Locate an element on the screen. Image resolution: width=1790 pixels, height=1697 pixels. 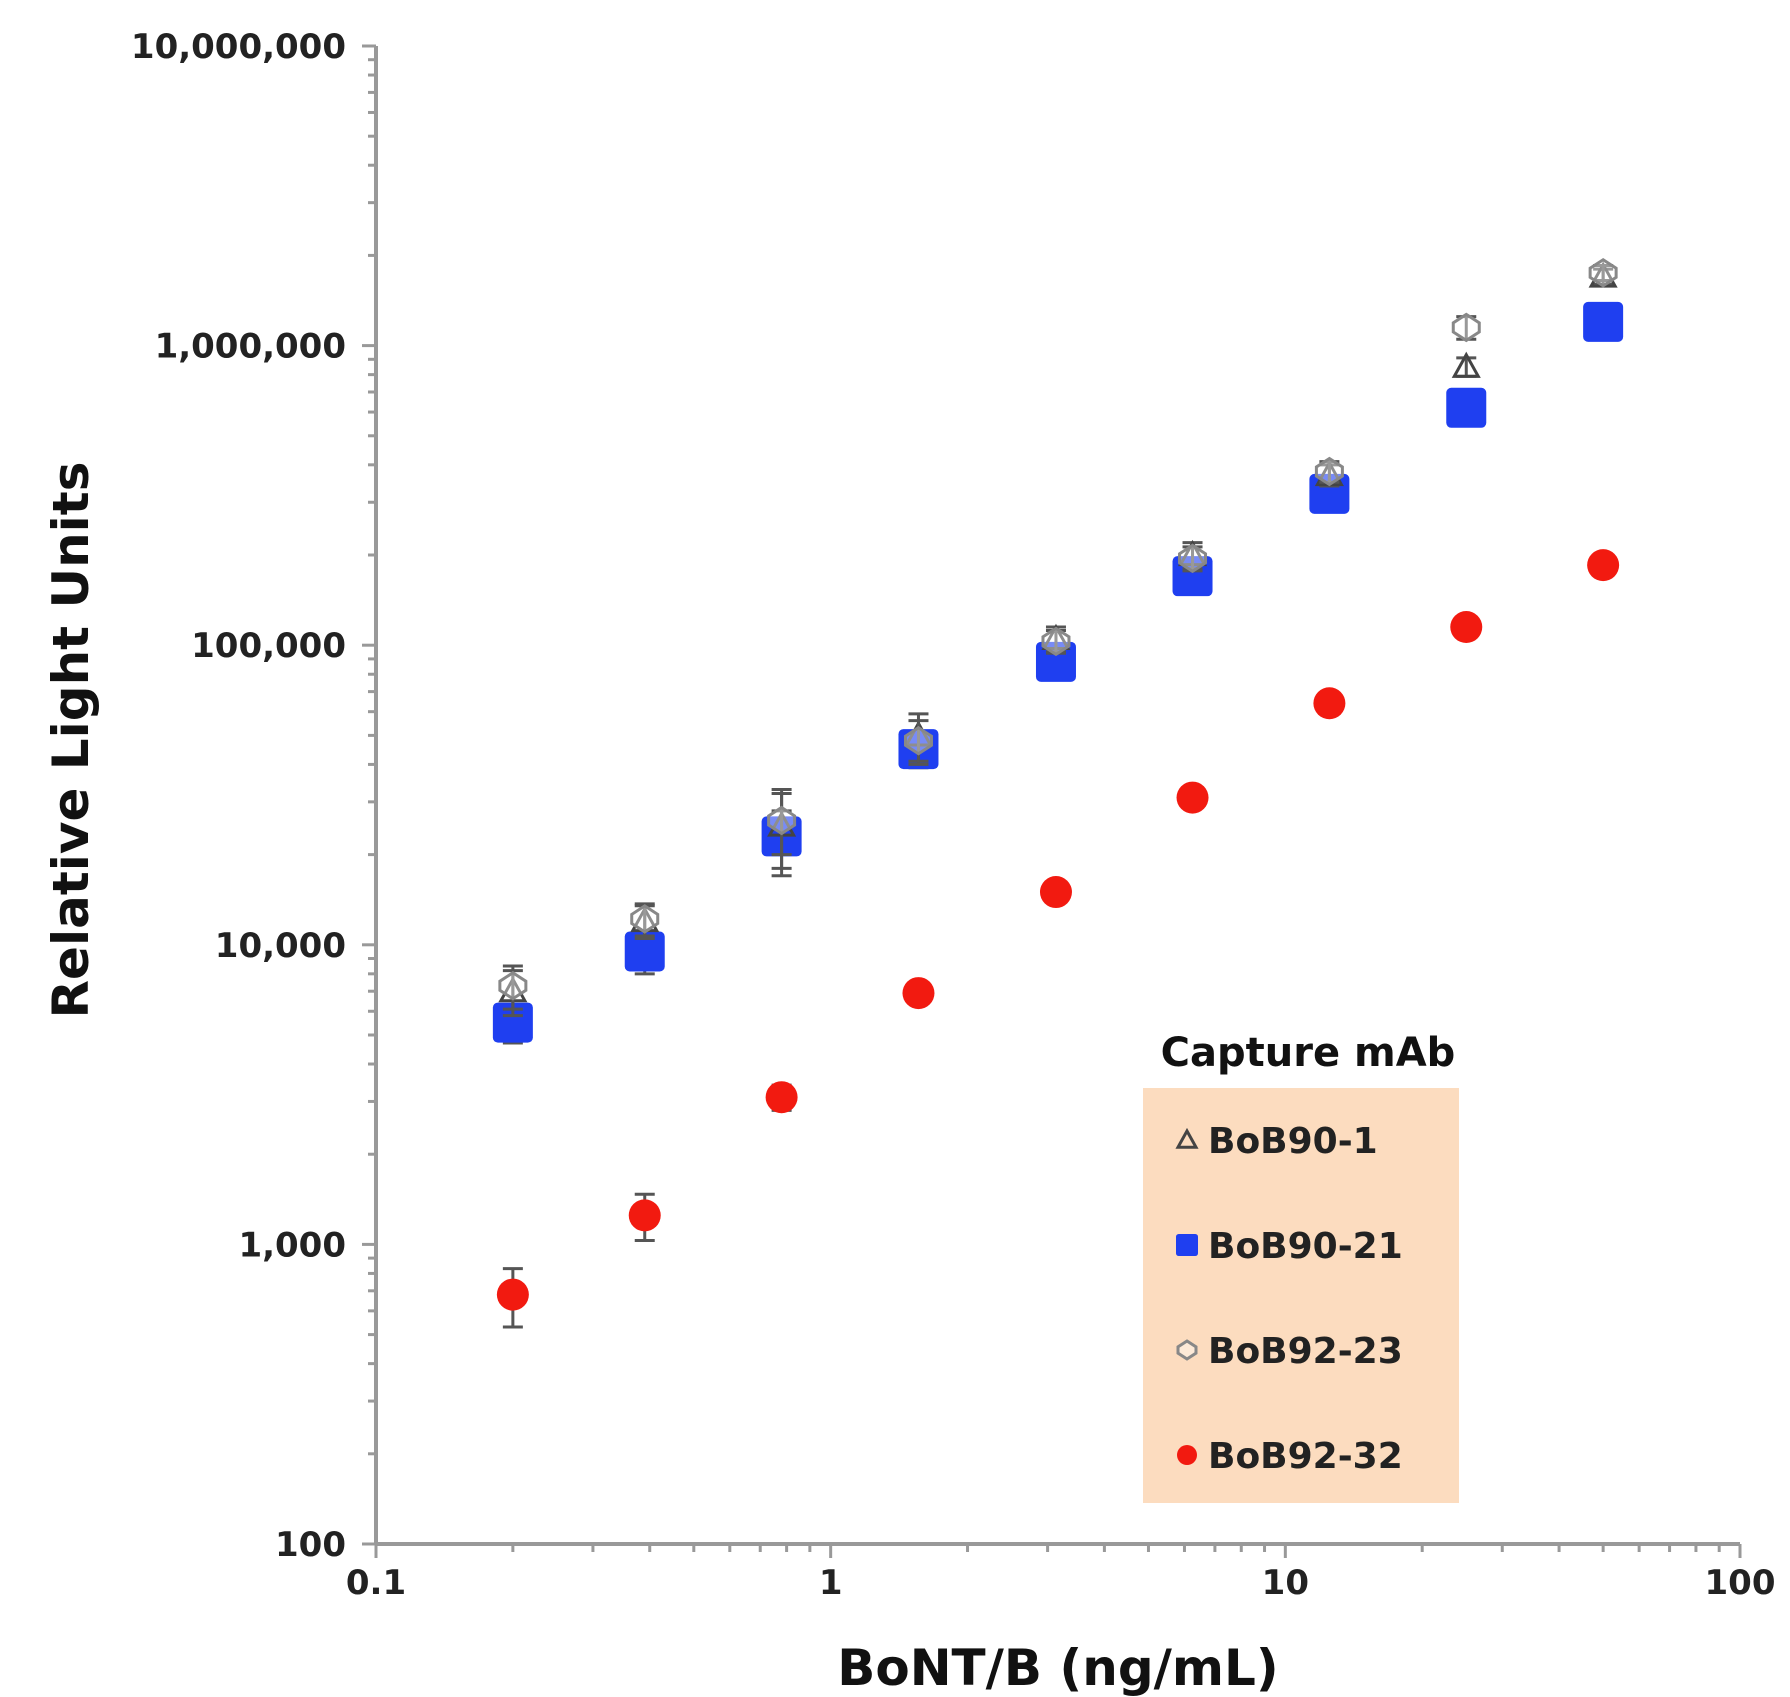
y-tick-label: 100 is located at coordinates (310, 1545).